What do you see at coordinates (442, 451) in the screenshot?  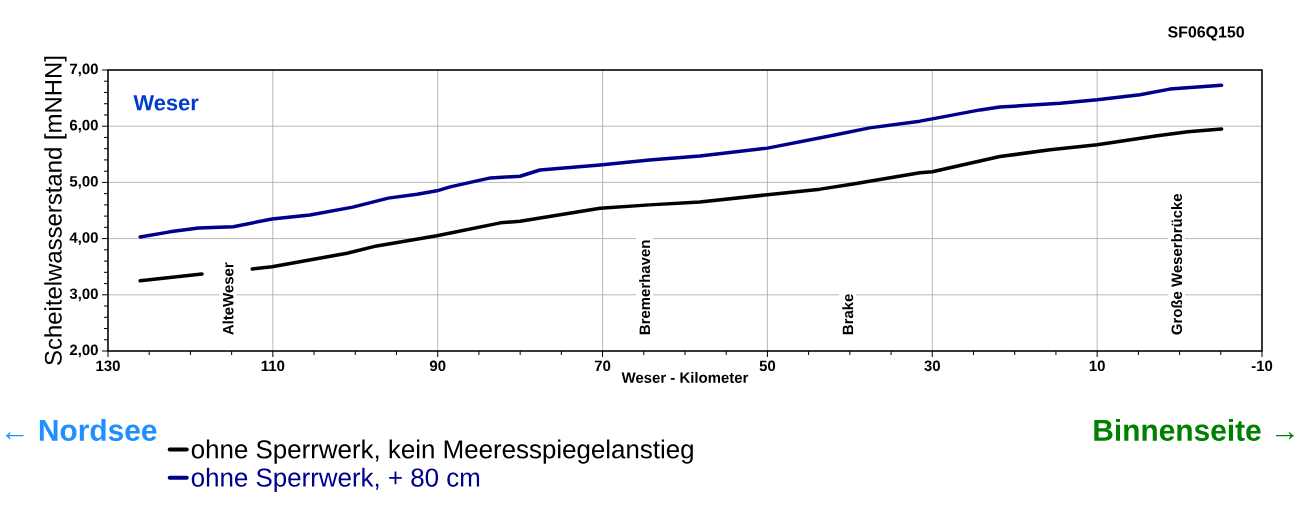 I see `legend-label: ohne Sperrwerk, kein Meeresspiegelanstieg` at bounding box center [442, 451].